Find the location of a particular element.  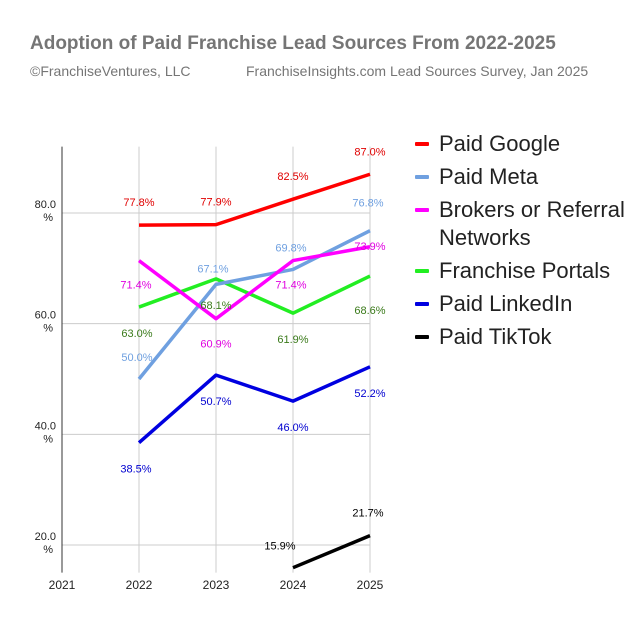

legend-item: Franchise Portals is located at coordinates (520, 271).